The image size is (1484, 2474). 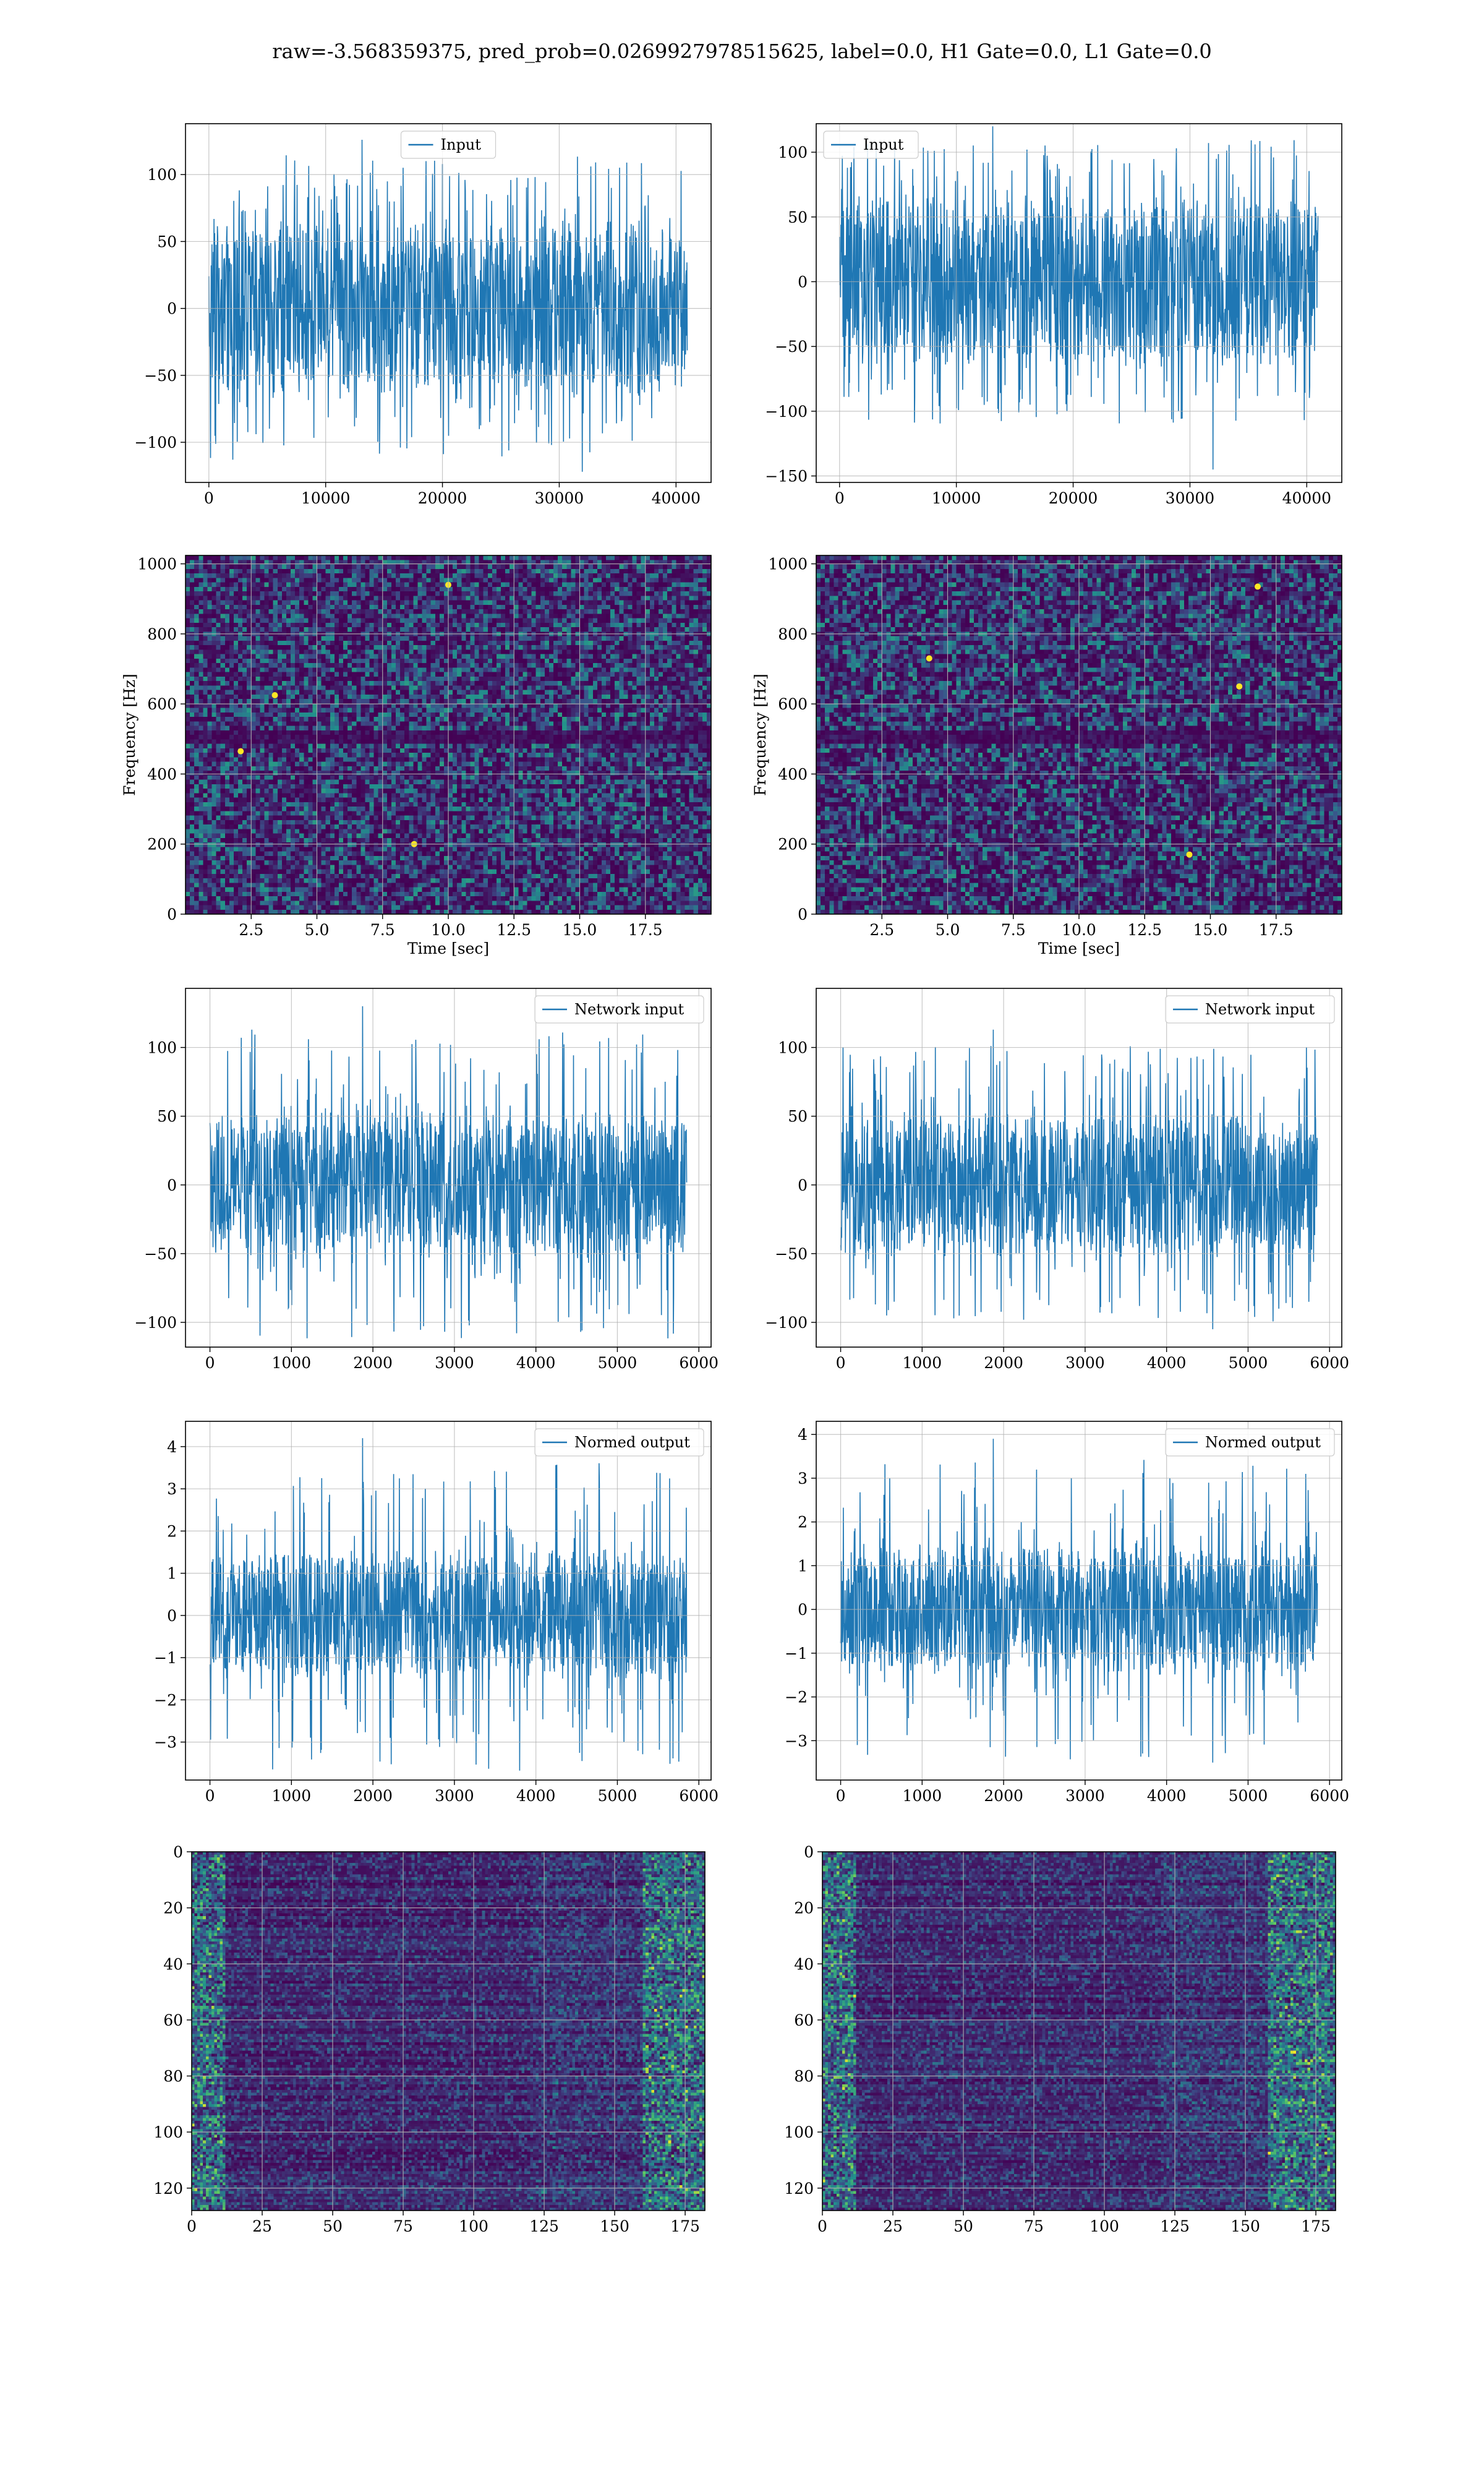 I want to click on legend: Network input, so click(x=619, y=1009).